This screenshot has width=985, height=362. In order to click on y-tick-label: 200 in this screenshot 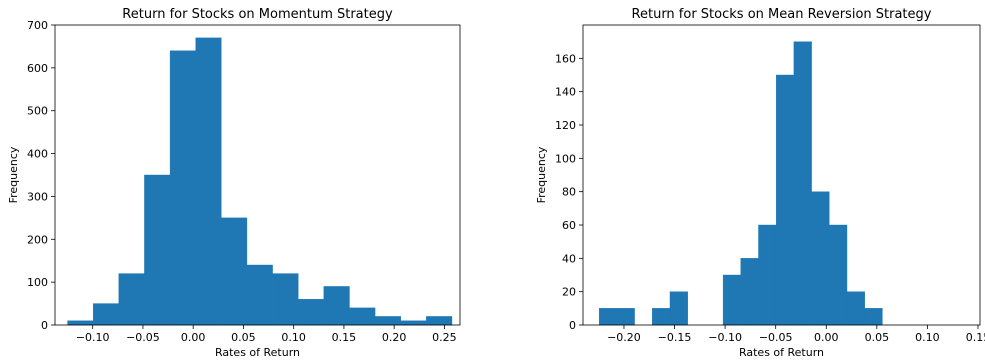, I will do `click(37, 239)`.